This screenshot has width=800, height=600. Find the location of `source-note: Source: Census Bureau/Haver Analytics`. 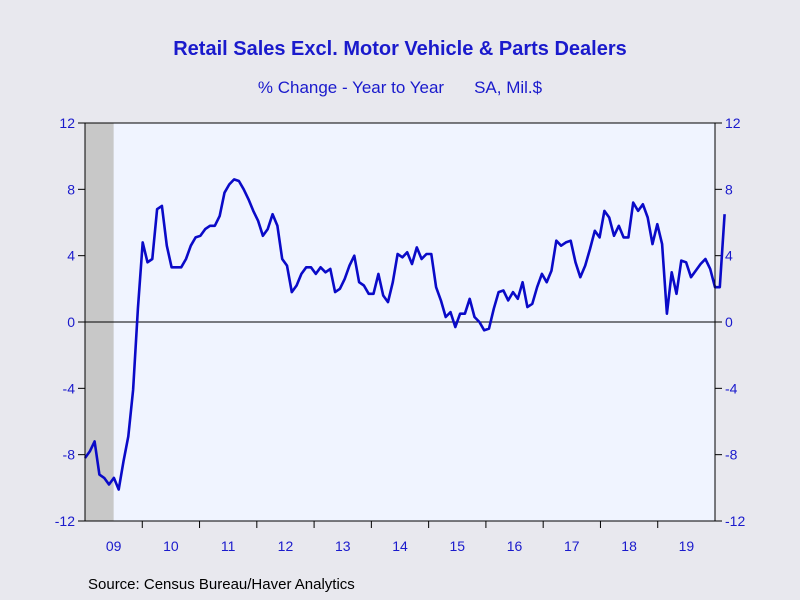

source-note: Source: Census Bureau/Haver Analytics is located at coordinates (221, 584).